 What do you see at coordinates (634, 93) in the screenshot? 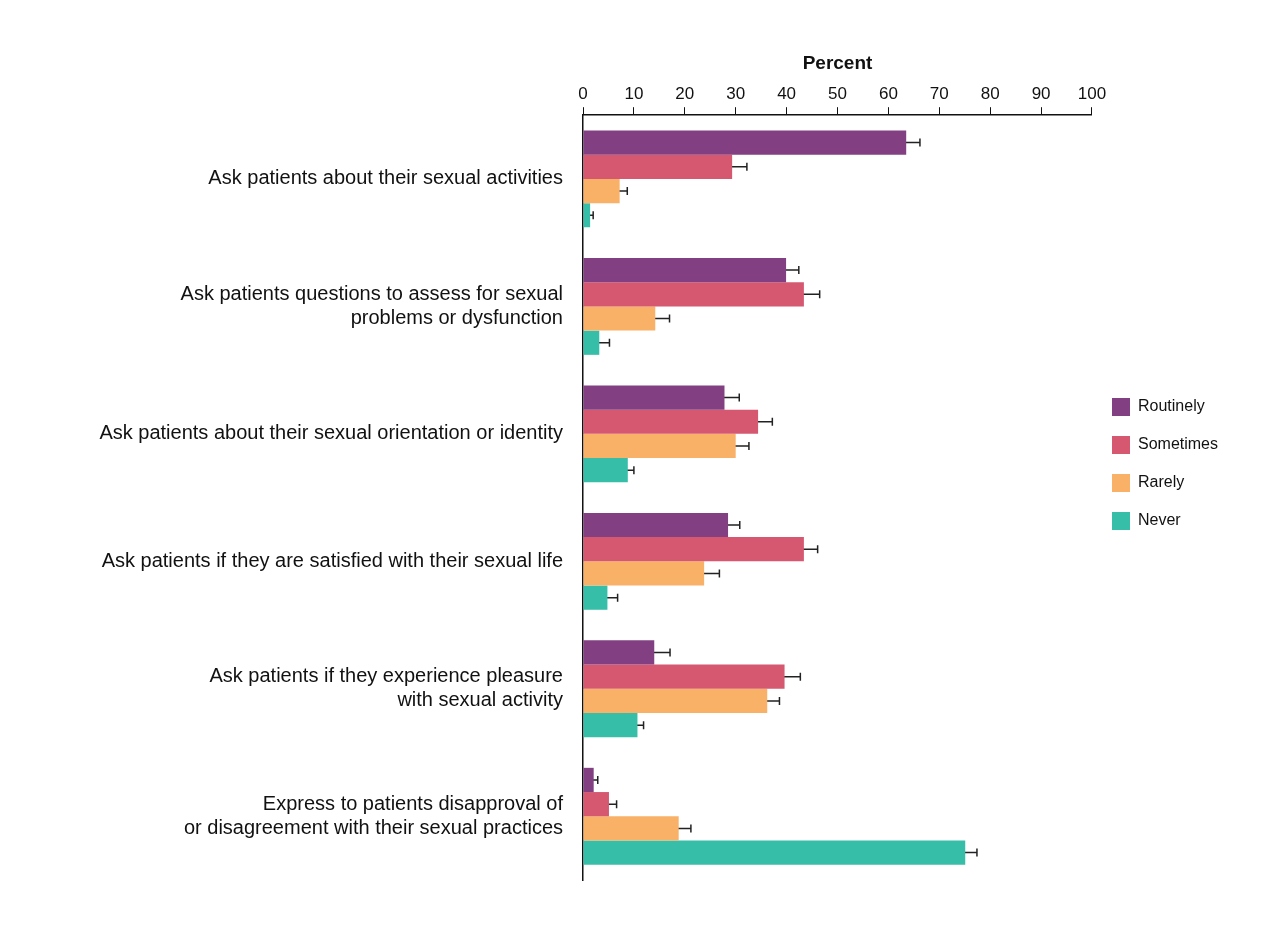
I see `x-tick-label: 10` at bounding box center [634, 93].